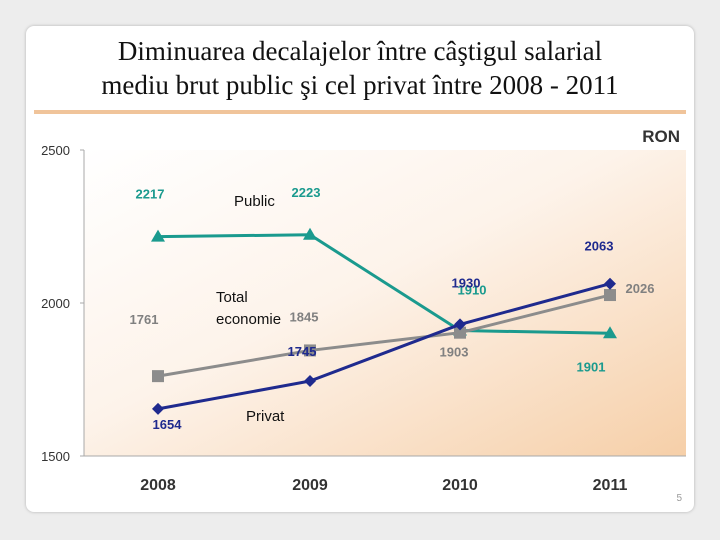  I want to click on series-name-label: Public, so click(254, 201).